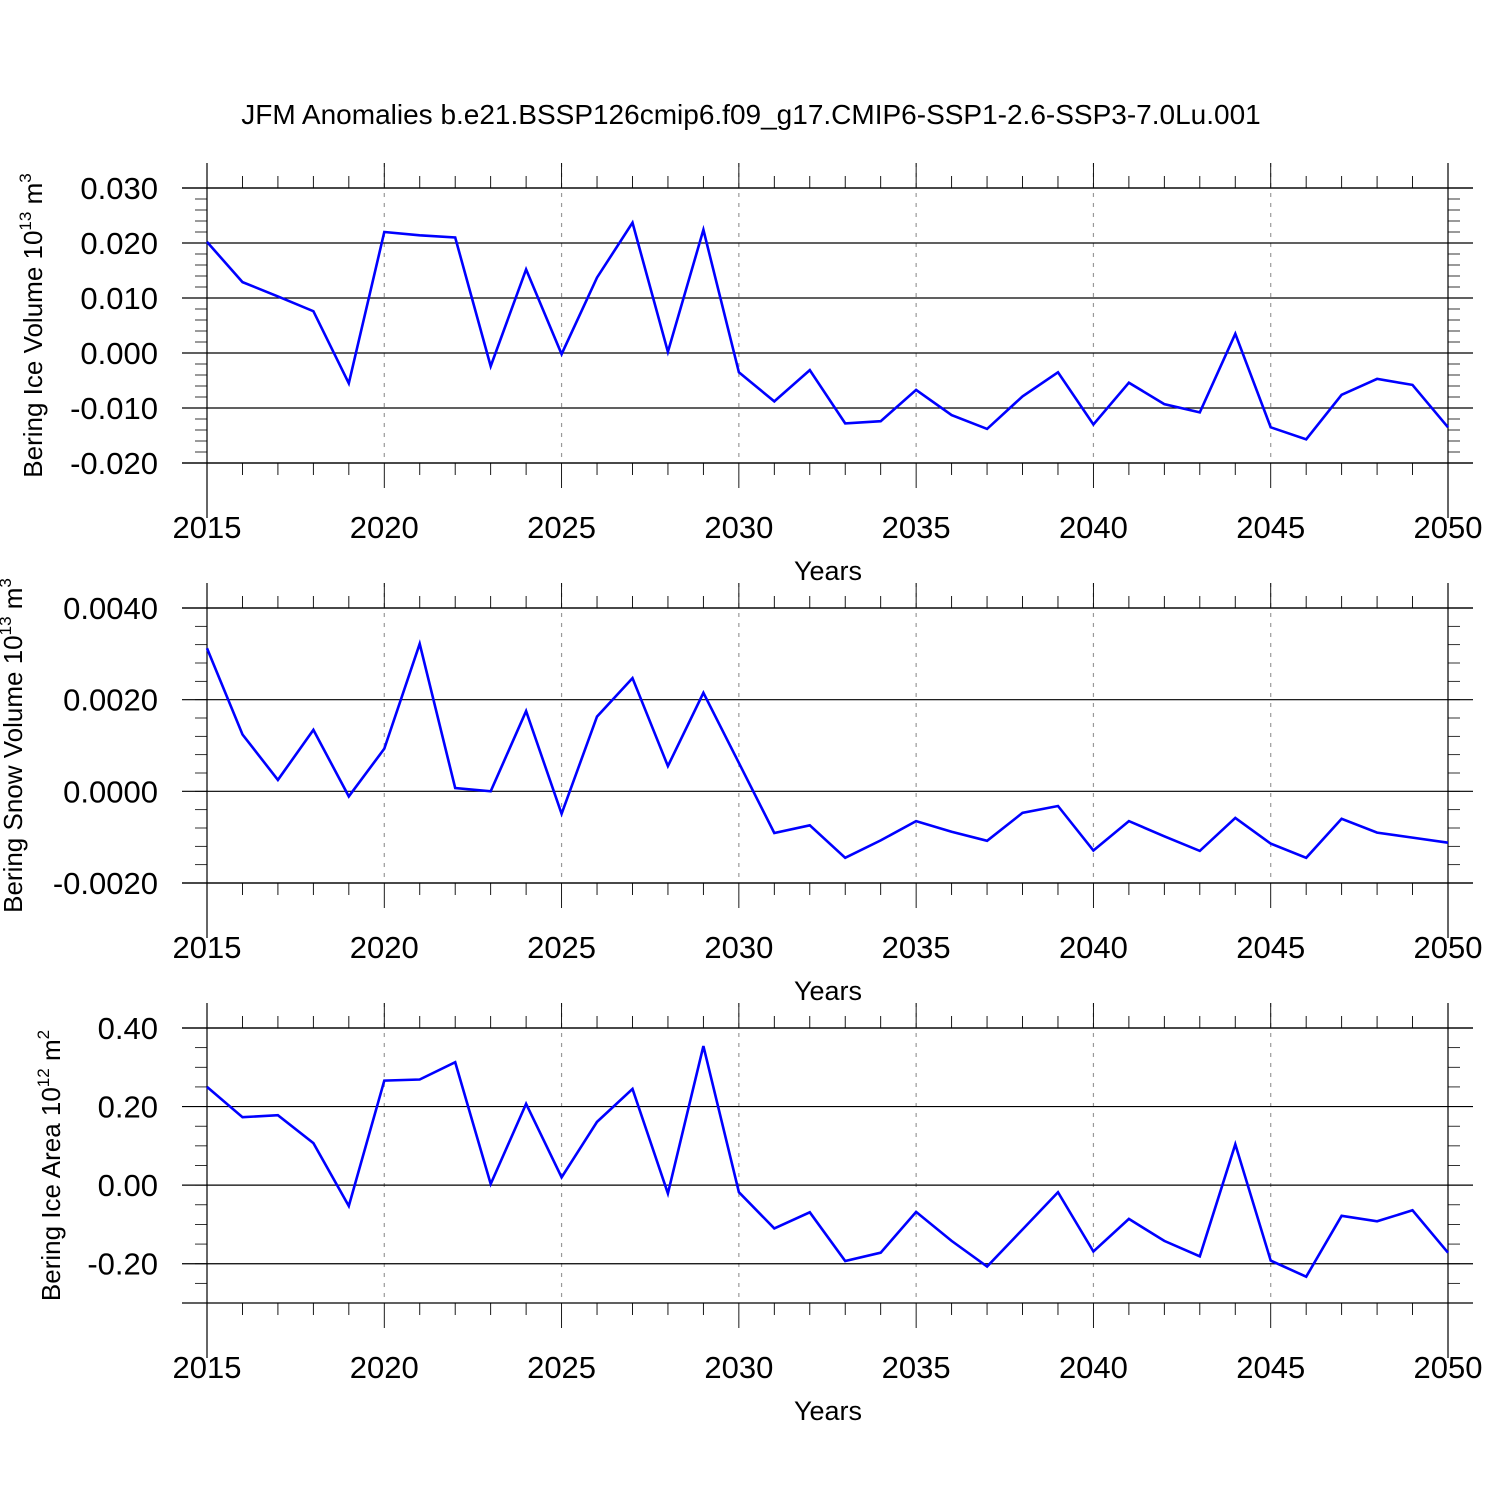 The width and height of the screenshot is (1500, 1500). I want to click on y-tick-label: 0.020, so click(119, 243).